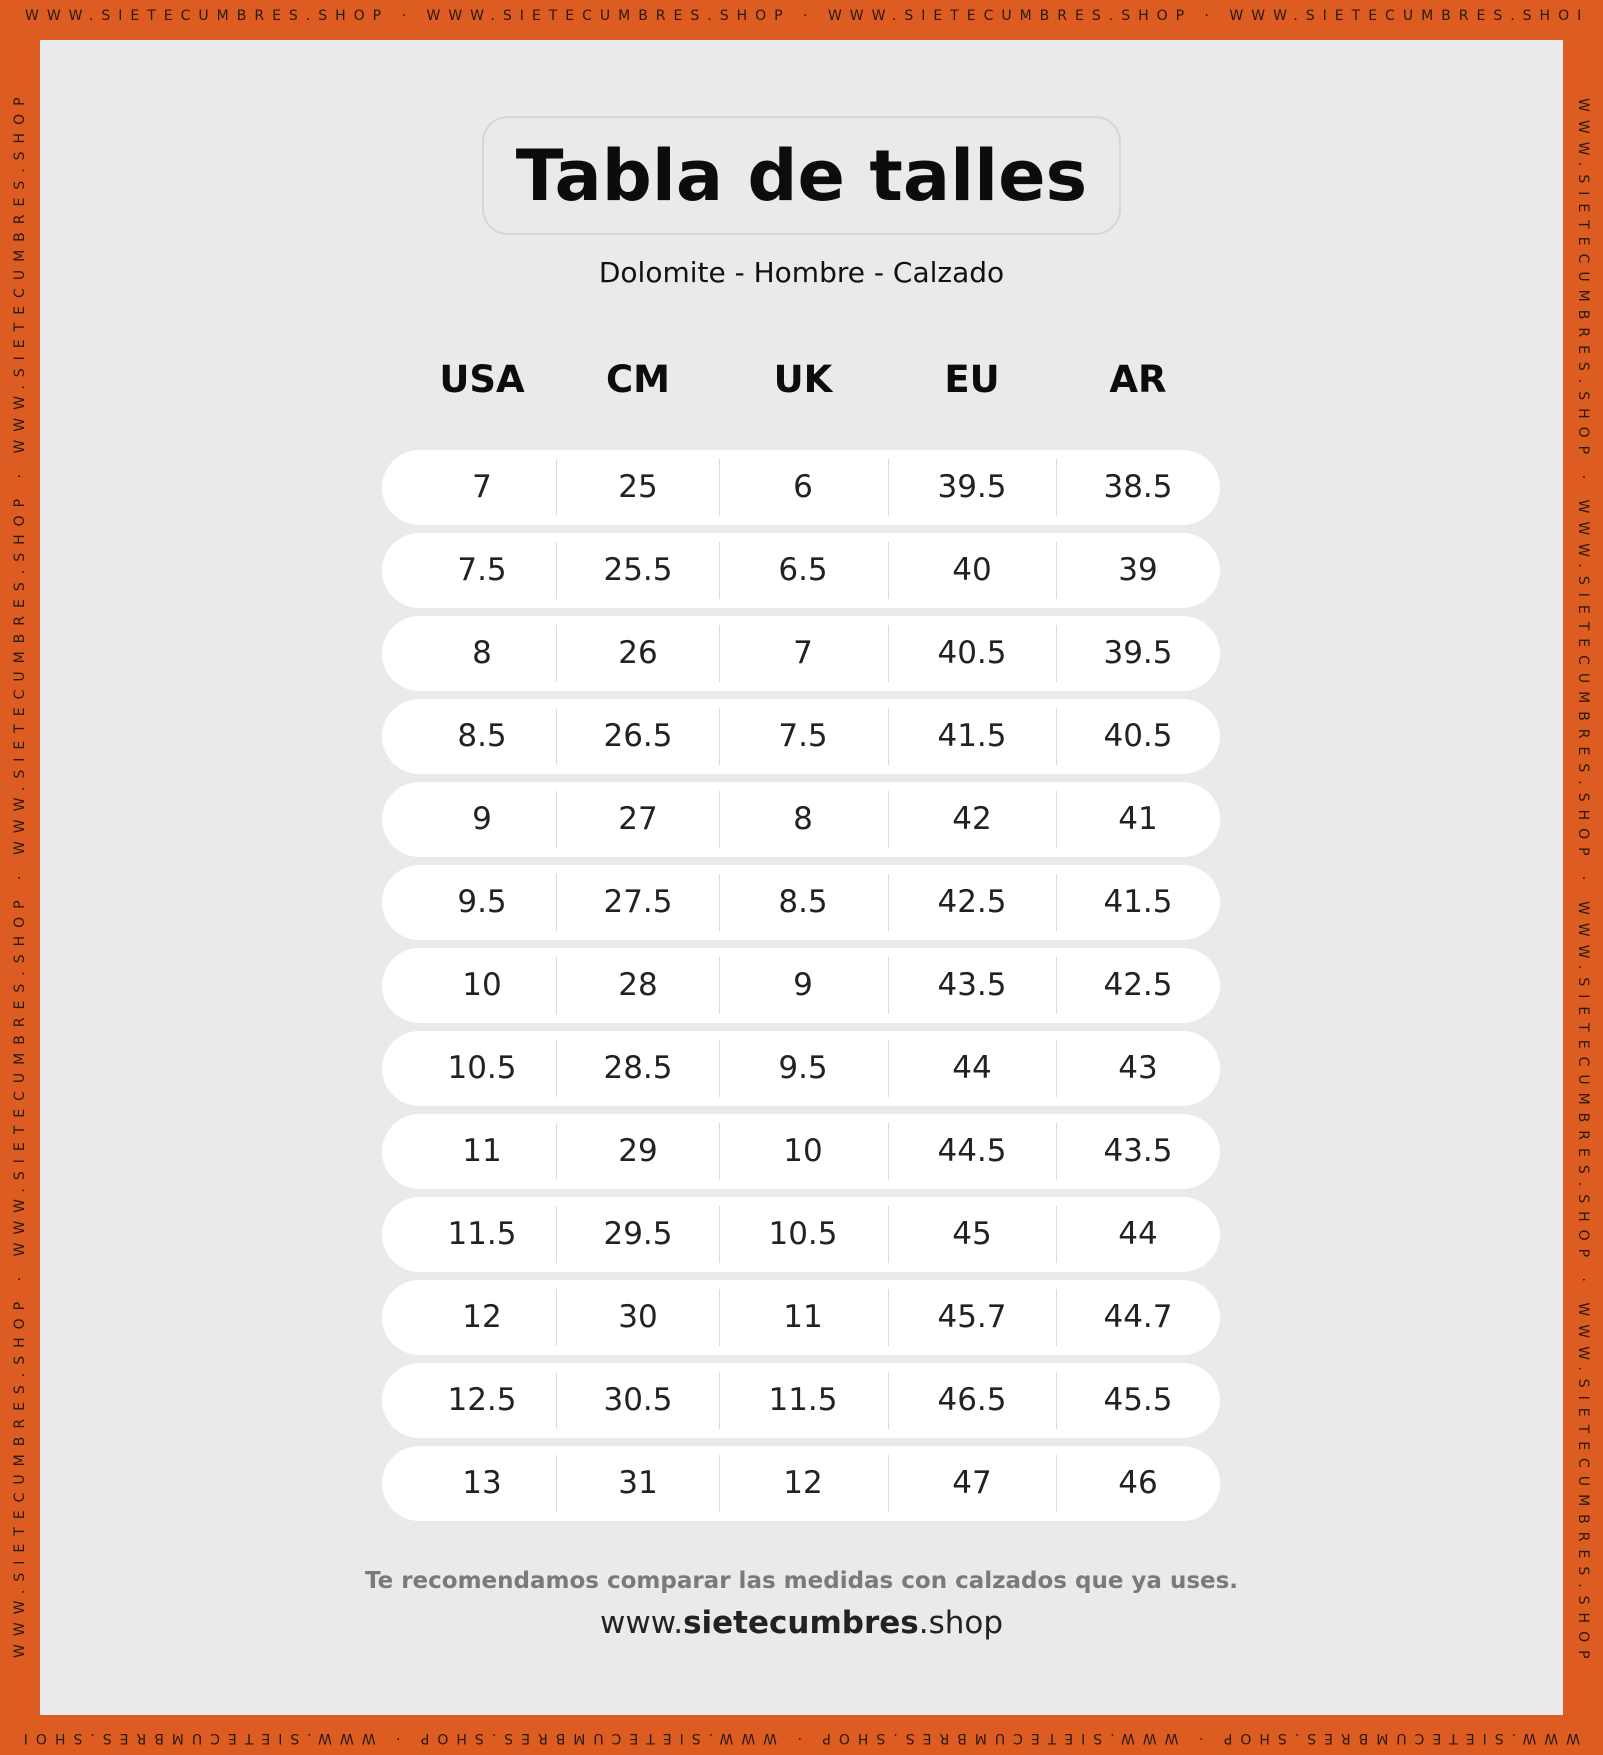  Describe the element at coordinates (801, 1317) in the screenshot. I see `table-row: 12 30 11 45.7 44.7` at that location.